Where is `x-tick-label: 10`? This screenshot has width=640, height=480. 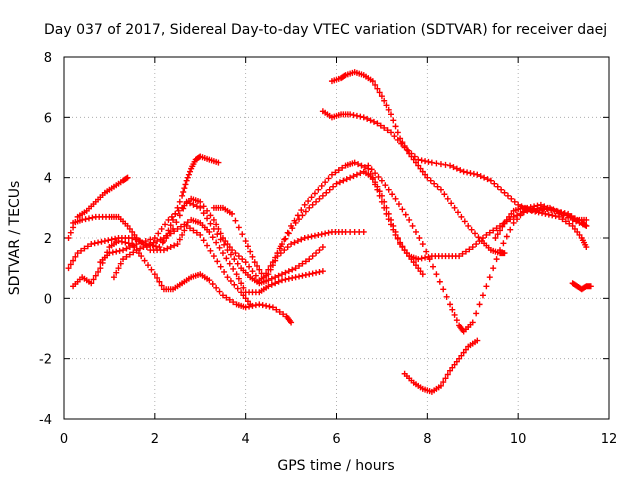
x-tick-label: 10 is located at coordinates (518, 439).